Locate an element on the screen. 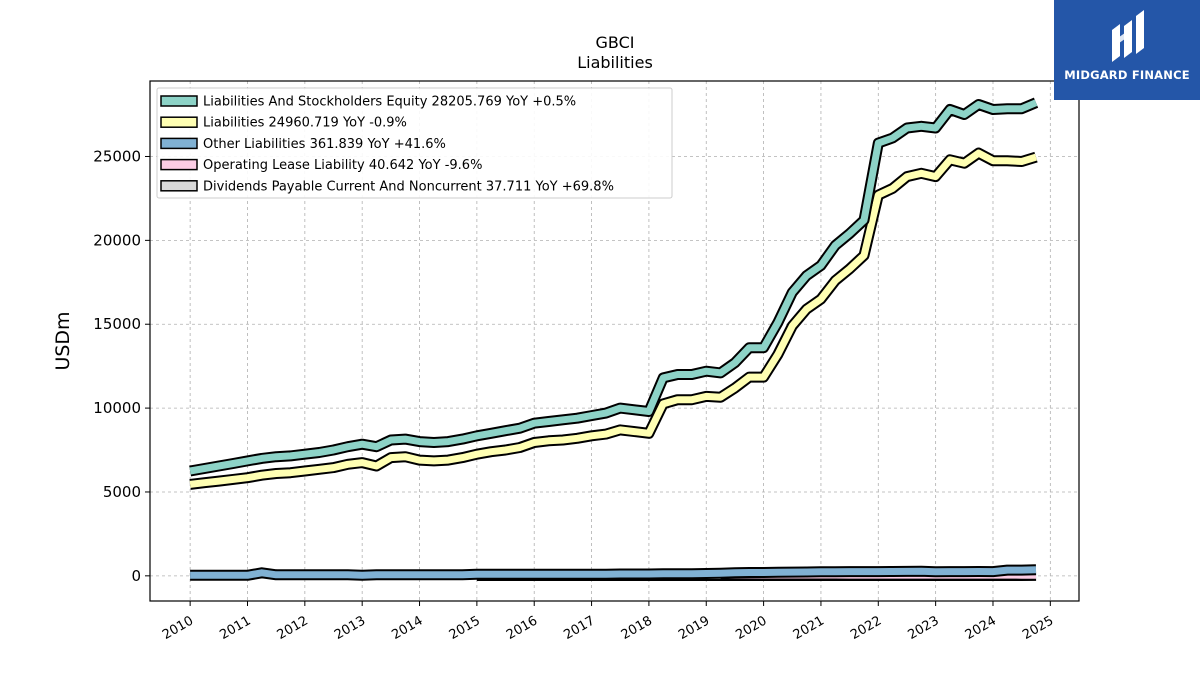 The height and width of the screenshot is (675, 1200). brand-logo: MIDGARD FINANCE is located at coordinates (1127, 50).